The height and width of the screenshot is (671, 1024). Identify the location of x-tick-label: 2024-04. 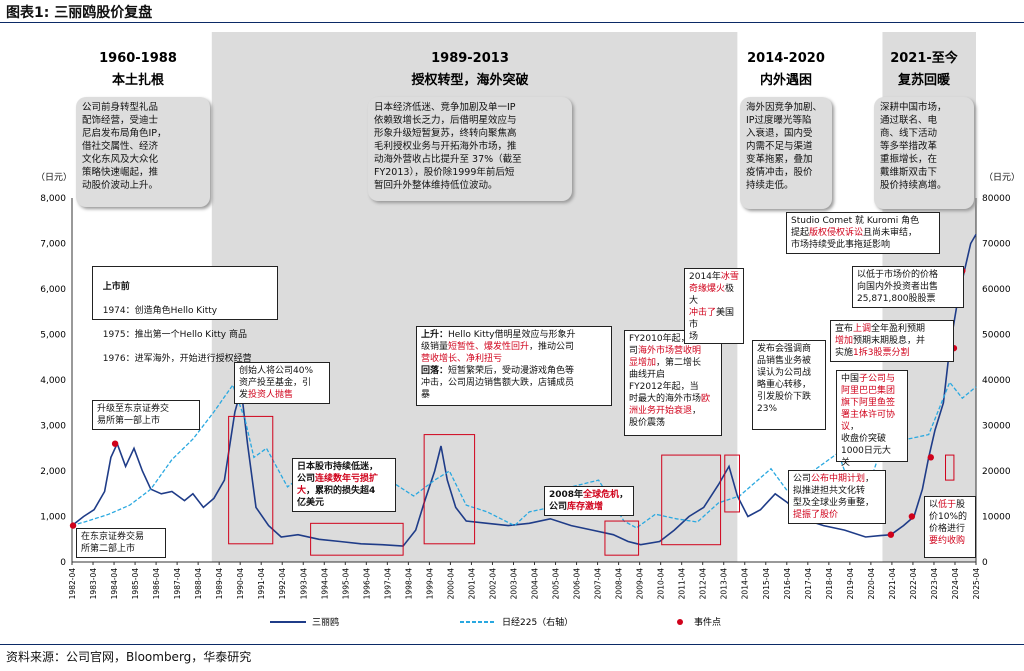
(955, 584).